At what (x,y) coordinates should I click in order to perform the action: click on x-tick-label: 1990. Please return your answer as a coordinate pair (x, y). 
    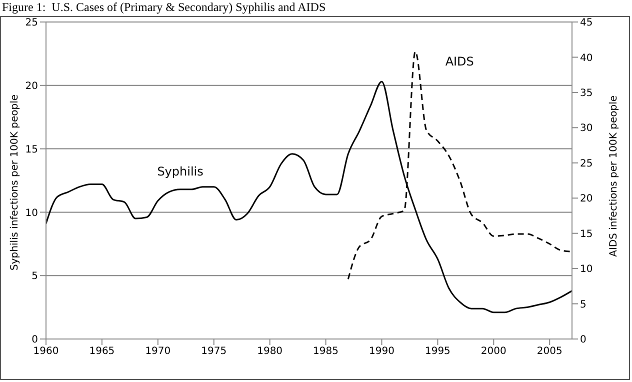
    Looking at the image, I should click on (381, 352).